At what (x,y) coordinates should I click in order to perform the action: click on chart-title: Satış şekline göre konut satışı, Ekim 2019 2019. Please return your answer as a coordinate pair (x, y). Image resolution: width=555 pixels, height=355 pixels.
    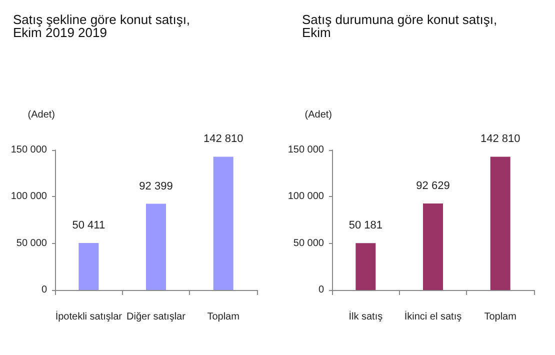
    Looking at the image, I should click on (103, 26).